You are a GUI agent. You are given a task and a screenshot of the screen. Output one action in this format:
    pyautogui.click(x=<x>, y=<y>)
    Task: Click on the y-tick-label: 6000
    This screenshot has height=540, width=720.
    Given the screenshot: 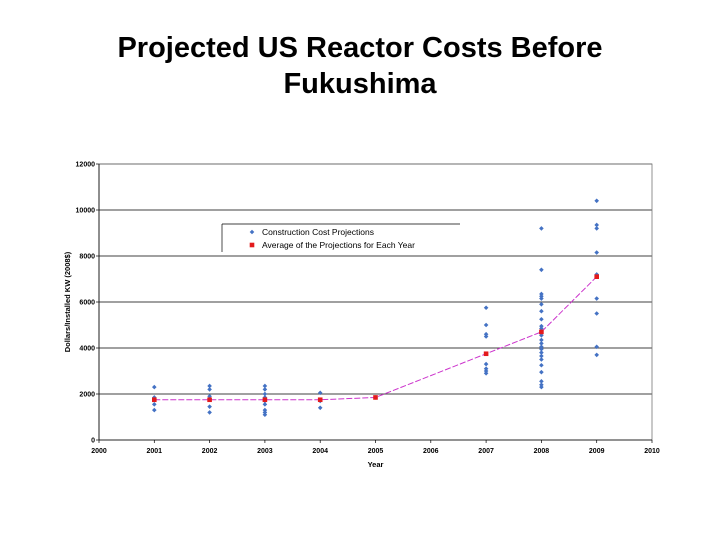 What is the action you would take?
    pyautogui.click(x=87, y=303)
    